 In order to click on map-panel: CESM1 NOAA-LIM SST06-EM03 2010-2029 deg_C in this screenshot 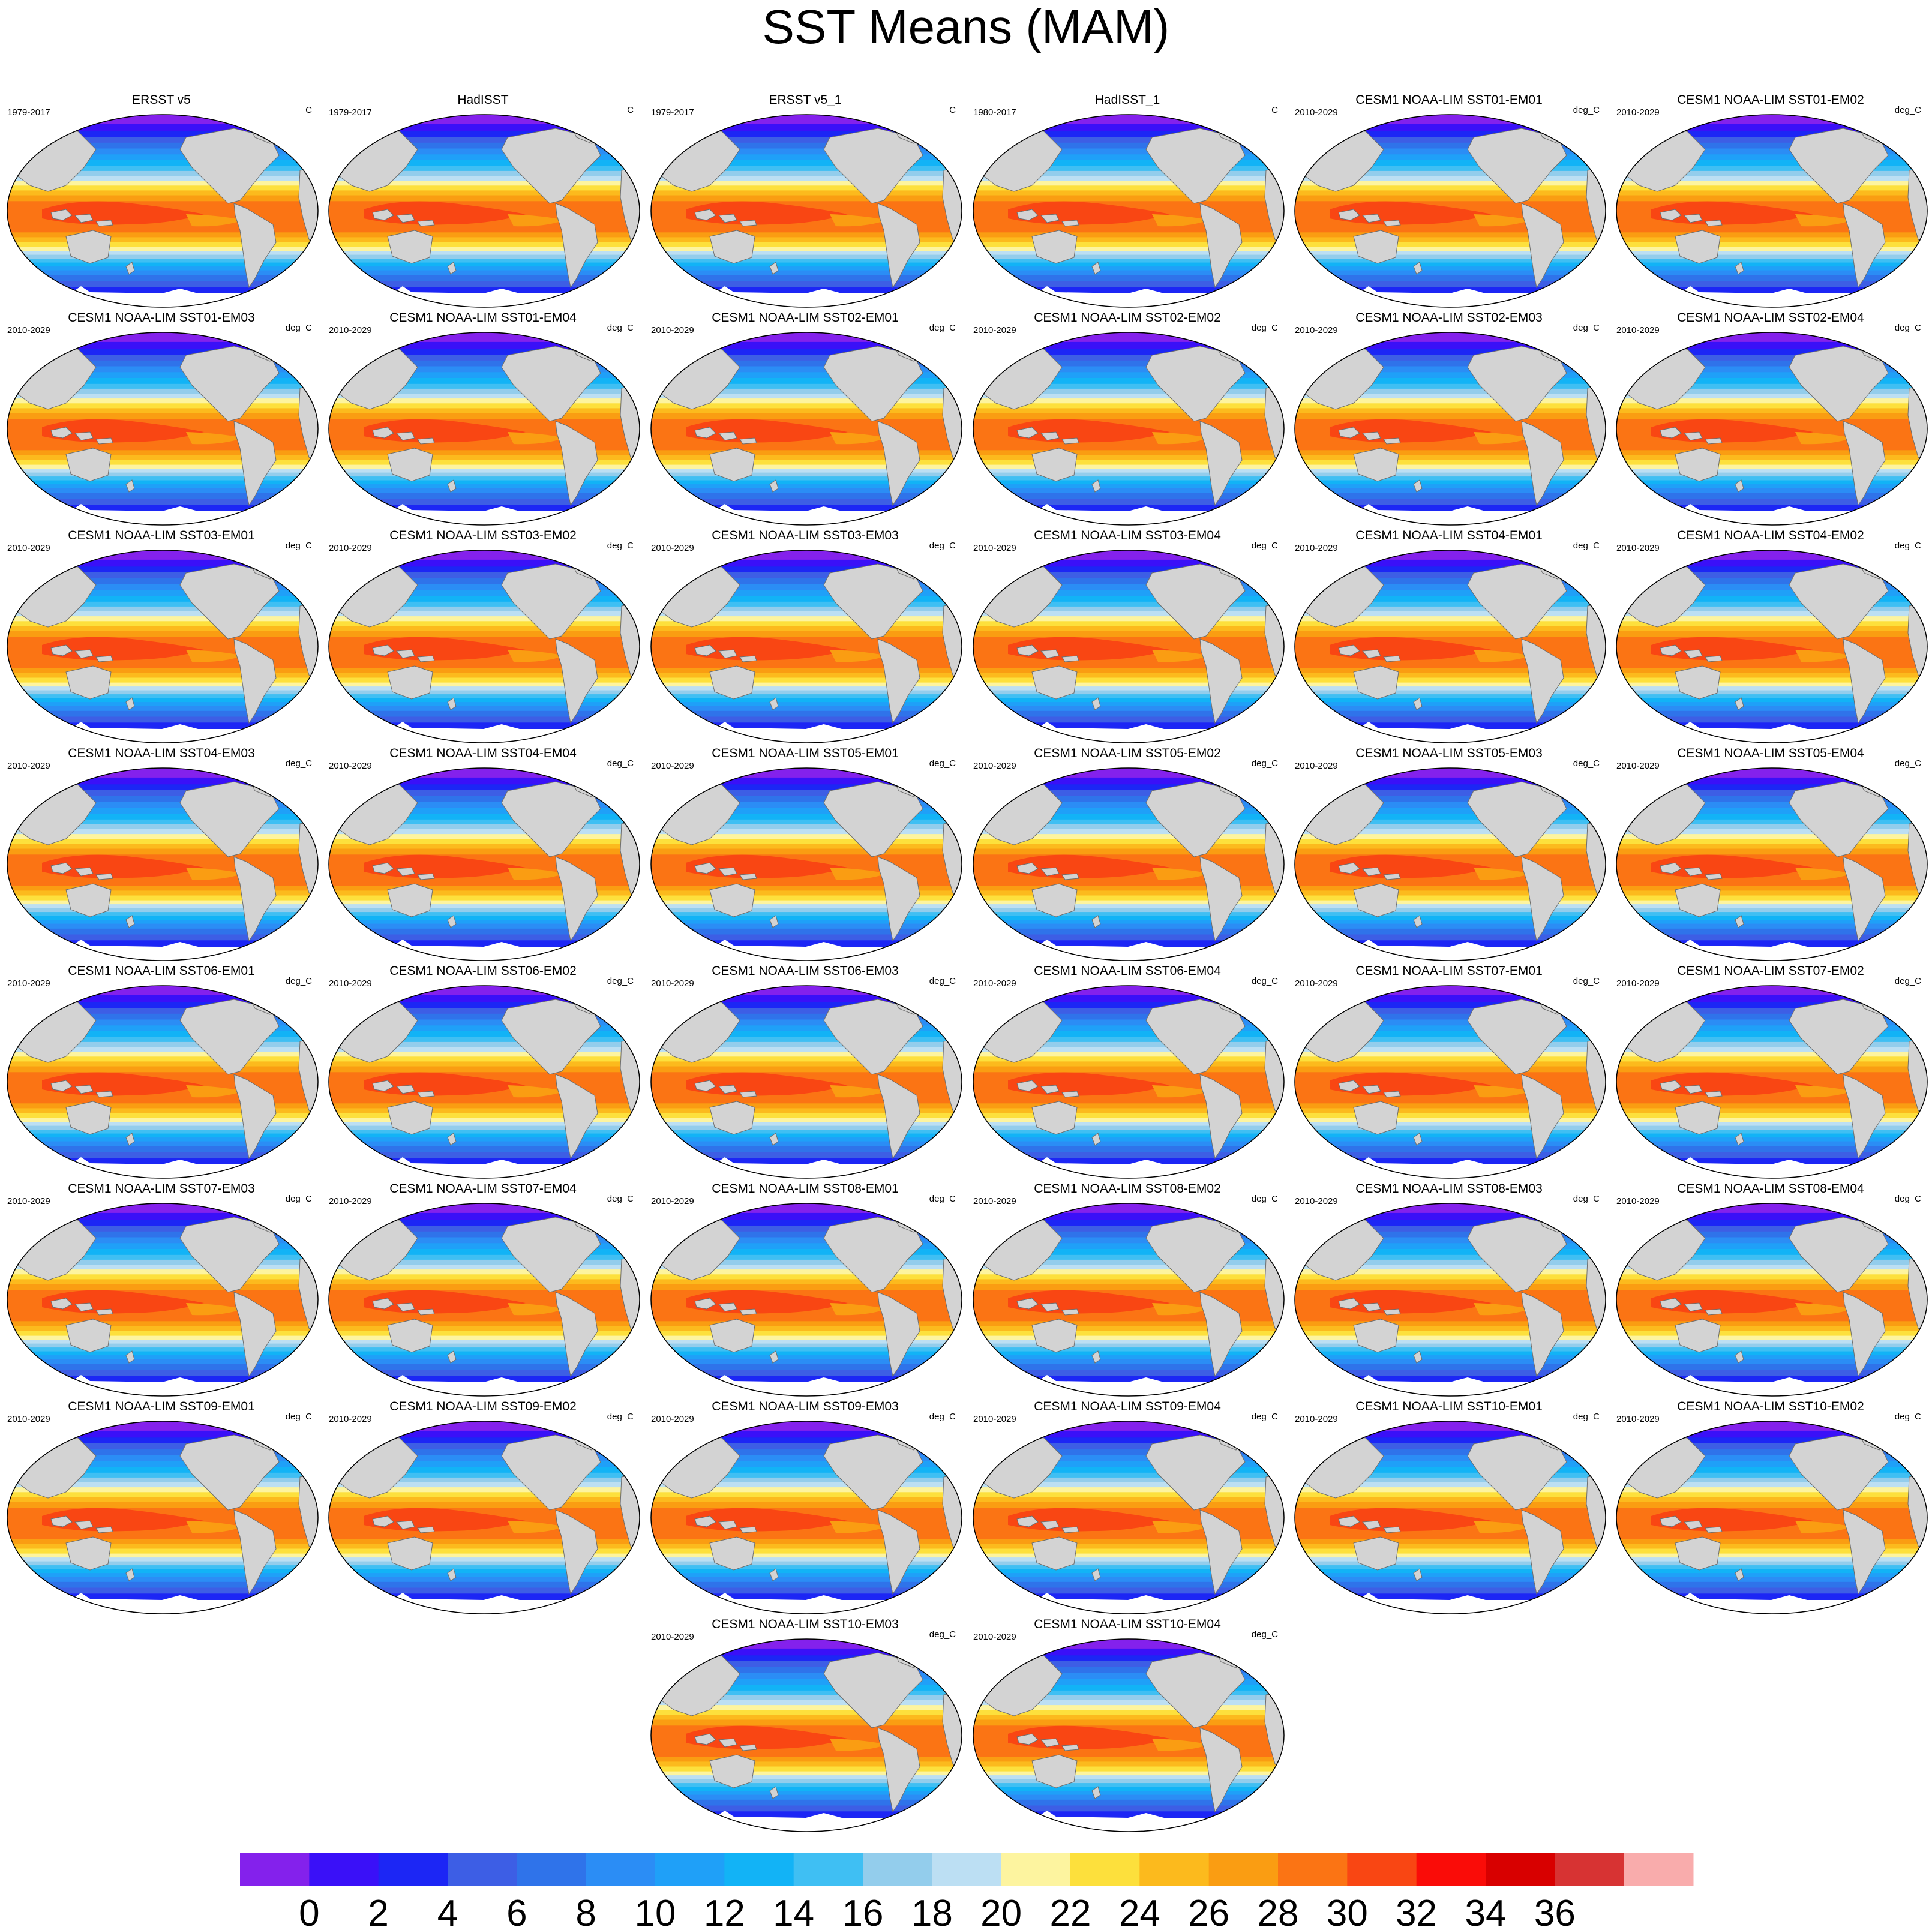, I will do `click(805, 1072)`.